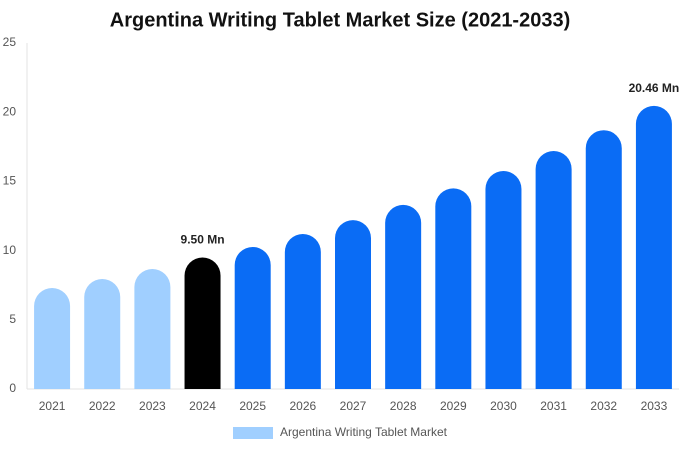 The width and height of the screenshot is (680, 450). What do you see at coordinates (453, 406) in the screenshot?
I see `x-tick-label: 2029` at bounding box center [453, 406].